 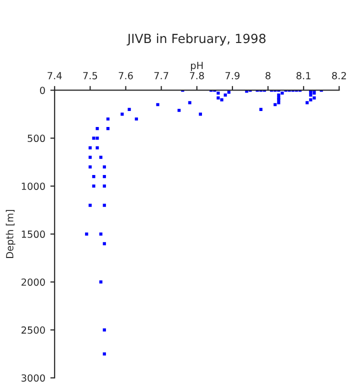 What do you see at coordinates (33, 186) in the screenshot?
I see `y-tick-label: 1000` at bounding box center [33, 186].